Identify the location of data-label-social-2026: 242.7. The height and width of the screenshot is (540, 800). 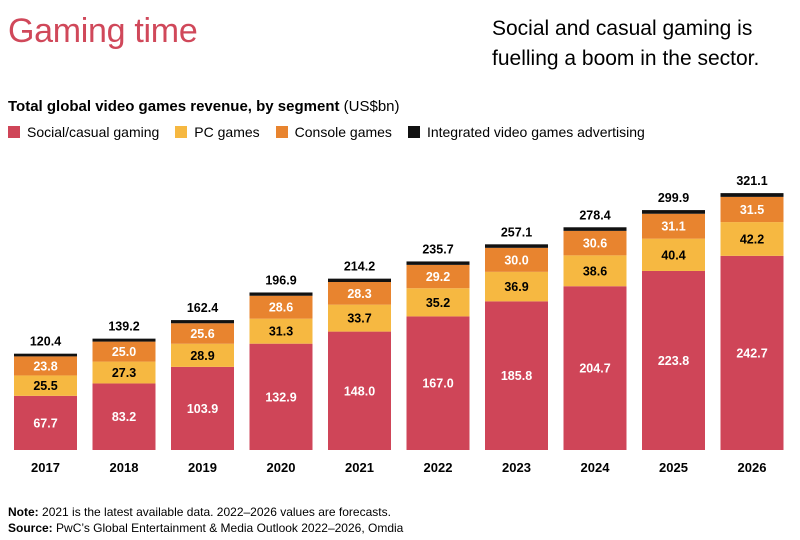
(751, 353).